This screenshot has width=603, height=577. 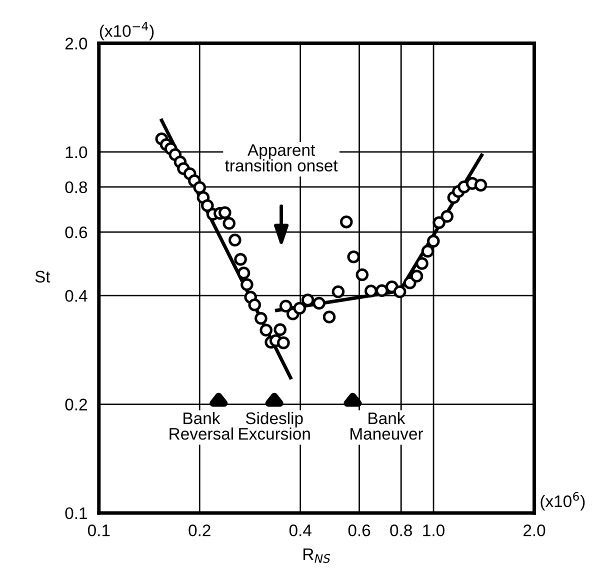 I want to click on x-tick-label: 0.2, so click(x=199, y=530).